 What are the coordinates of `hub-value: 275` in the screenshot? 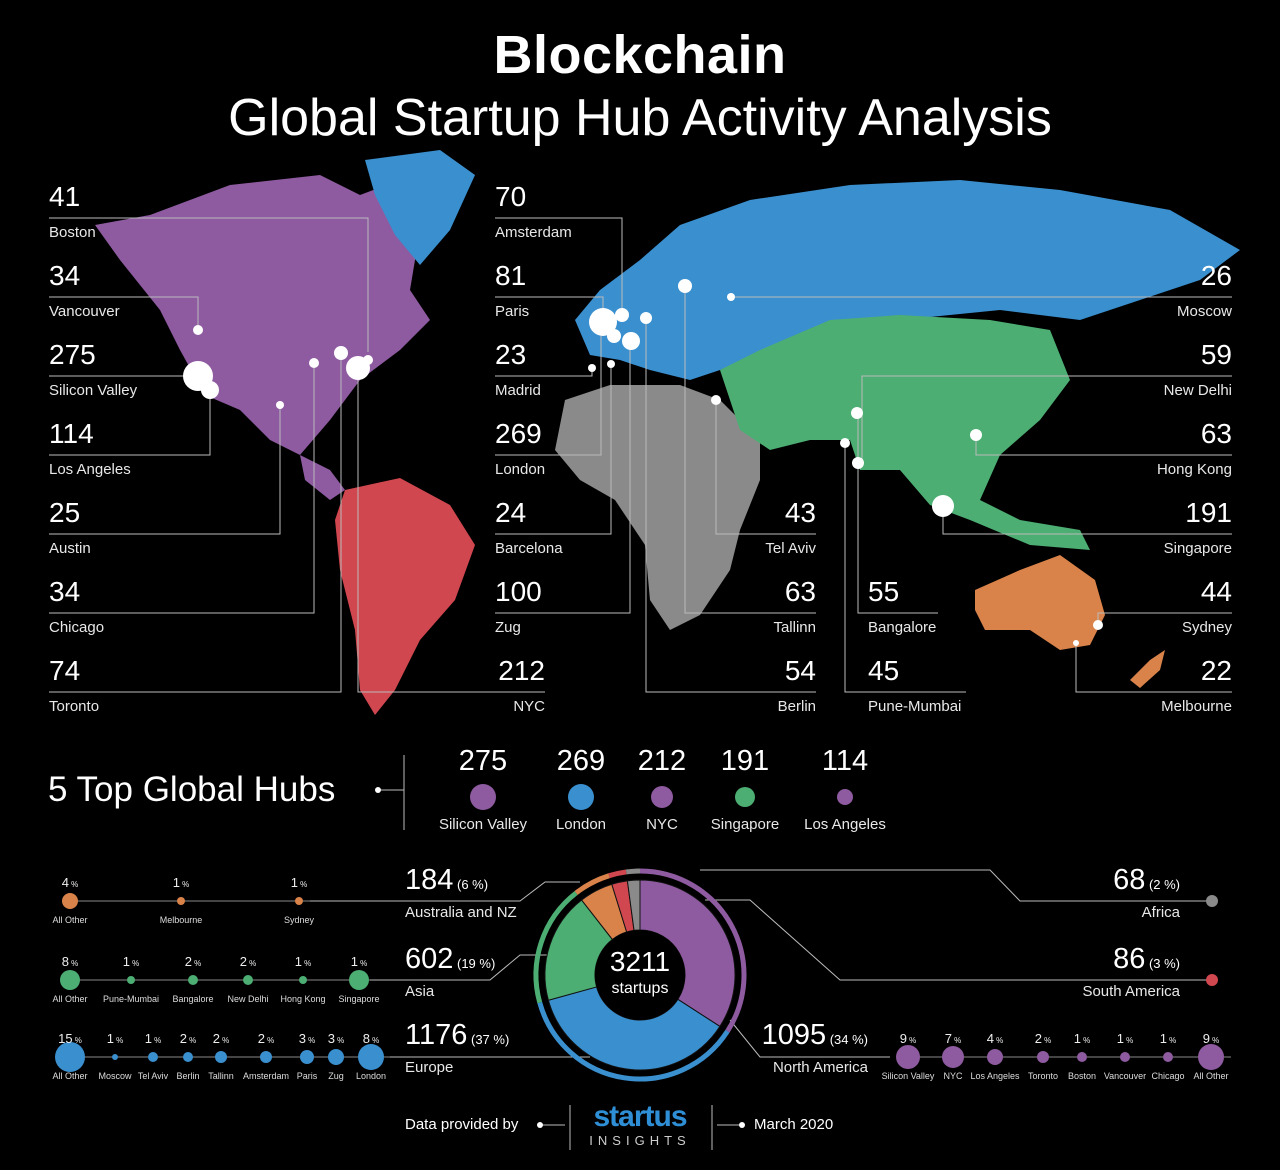 It's located at (72, 354).